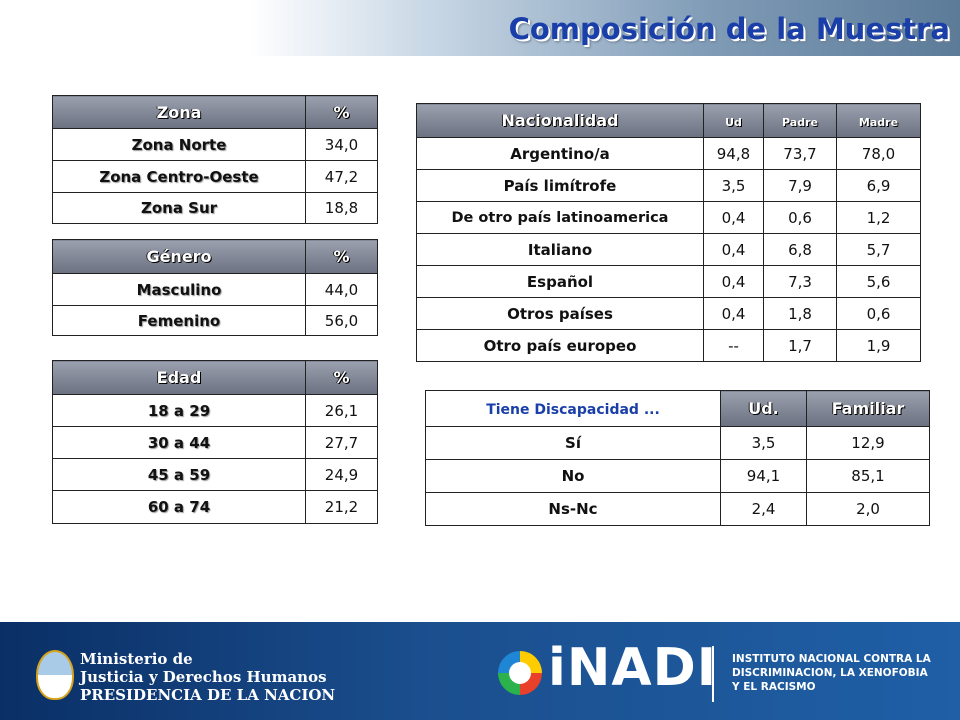 The width and height of the screenshot is (960, 720). I want to click on edad-percent-header: %, so click(341, 377).